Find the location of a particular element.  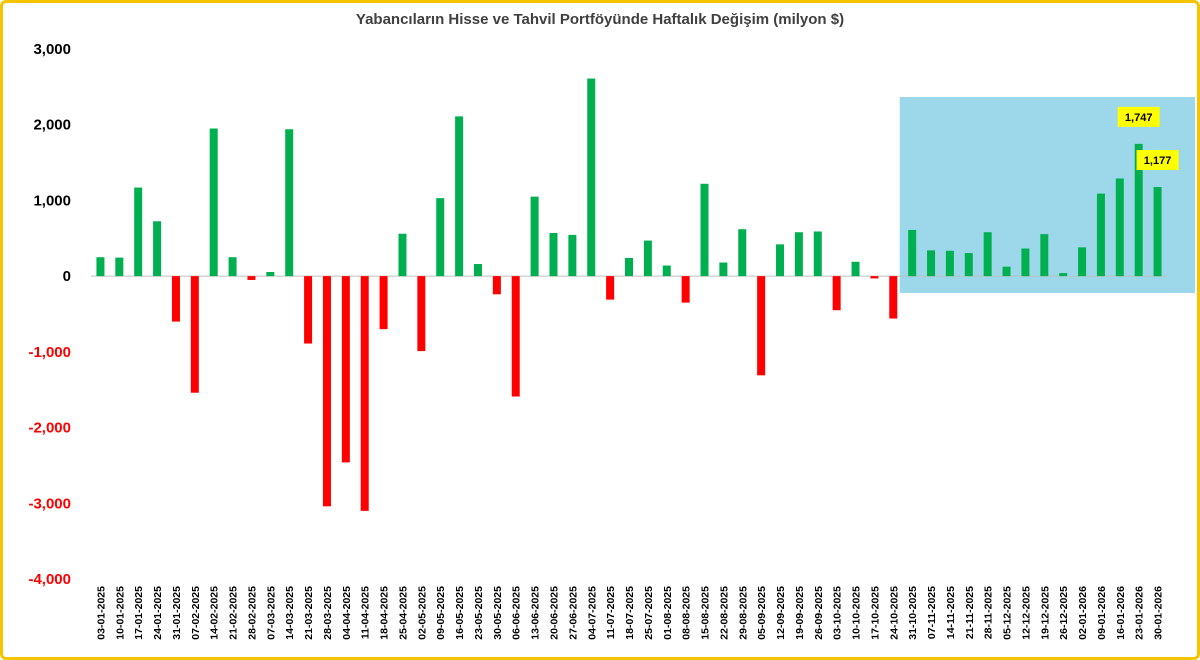

bar-20-06-2025 is located at coordinates (553, 254).